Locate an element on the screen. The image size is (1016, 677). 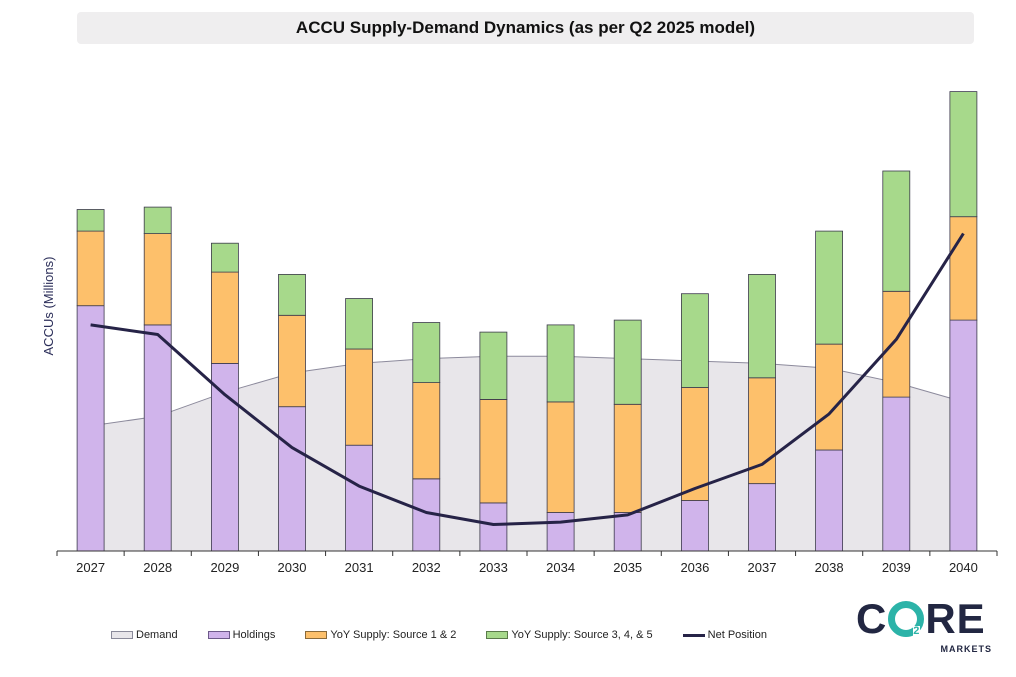
bar-holdings-2037 is located at coordinates (762, 517).